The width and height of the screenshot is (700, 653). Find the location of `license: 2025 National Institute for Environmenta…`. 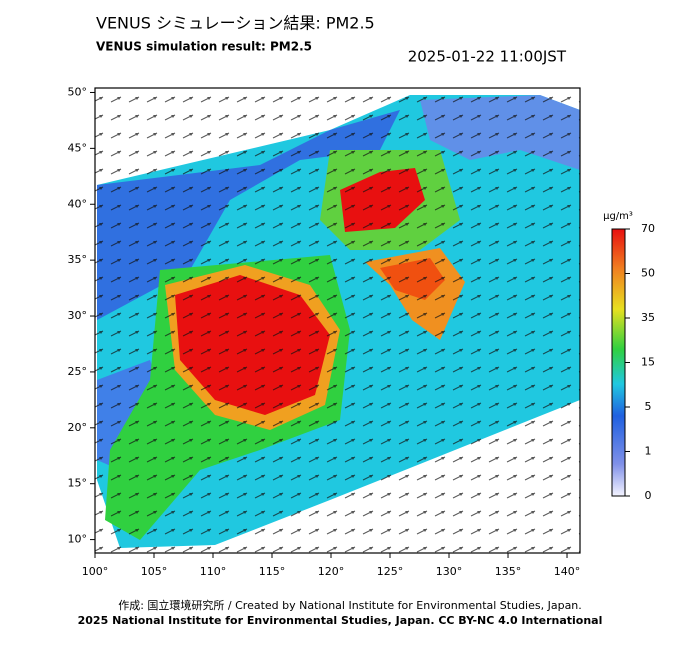

license: 2025 National Institute for Environmenta… is located at coordinates (340, 620).